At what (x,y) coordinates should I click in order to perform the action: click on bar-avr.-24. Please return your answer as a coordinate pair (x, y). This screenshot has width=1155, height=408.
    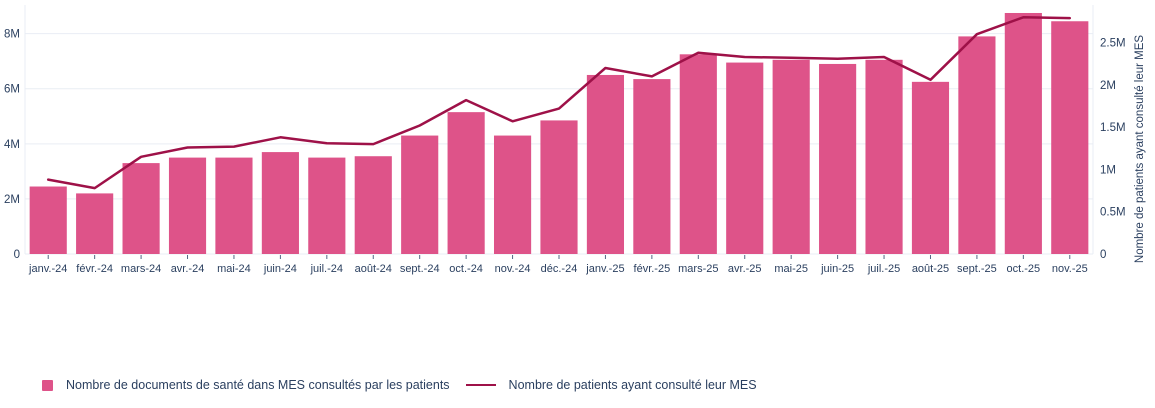
    Looking at the image, I should click on (187, 205).